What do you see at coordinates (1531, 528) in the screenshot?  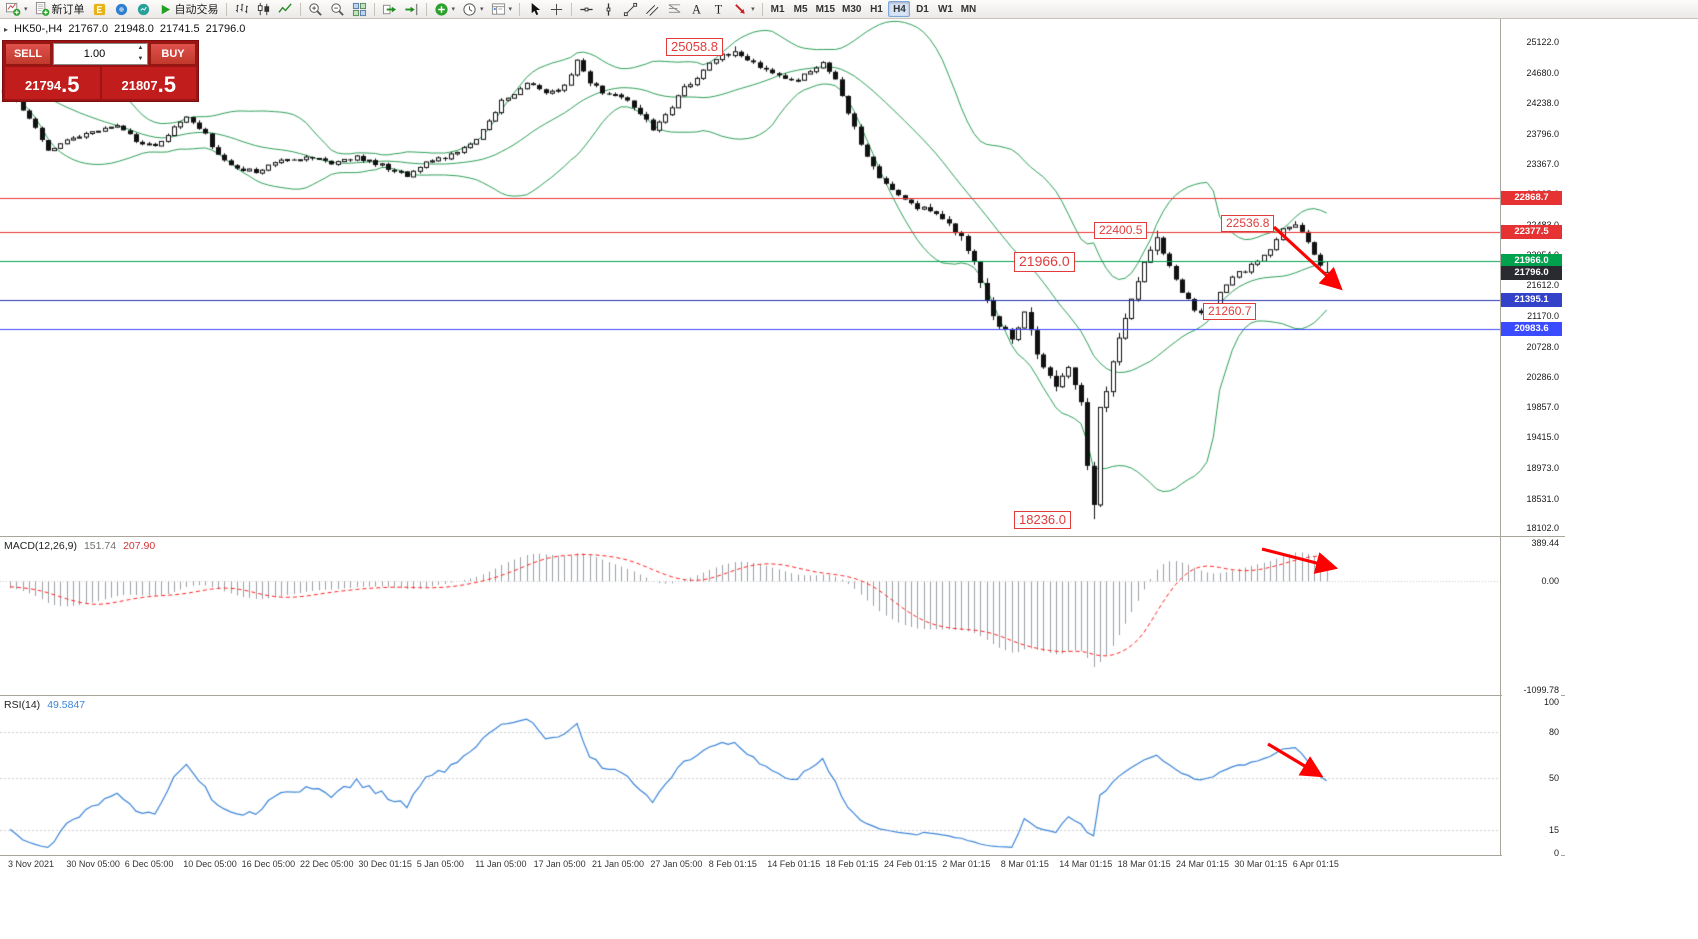 I see `price-axis-label: 18102.0` at bounding box center [1531, 528].